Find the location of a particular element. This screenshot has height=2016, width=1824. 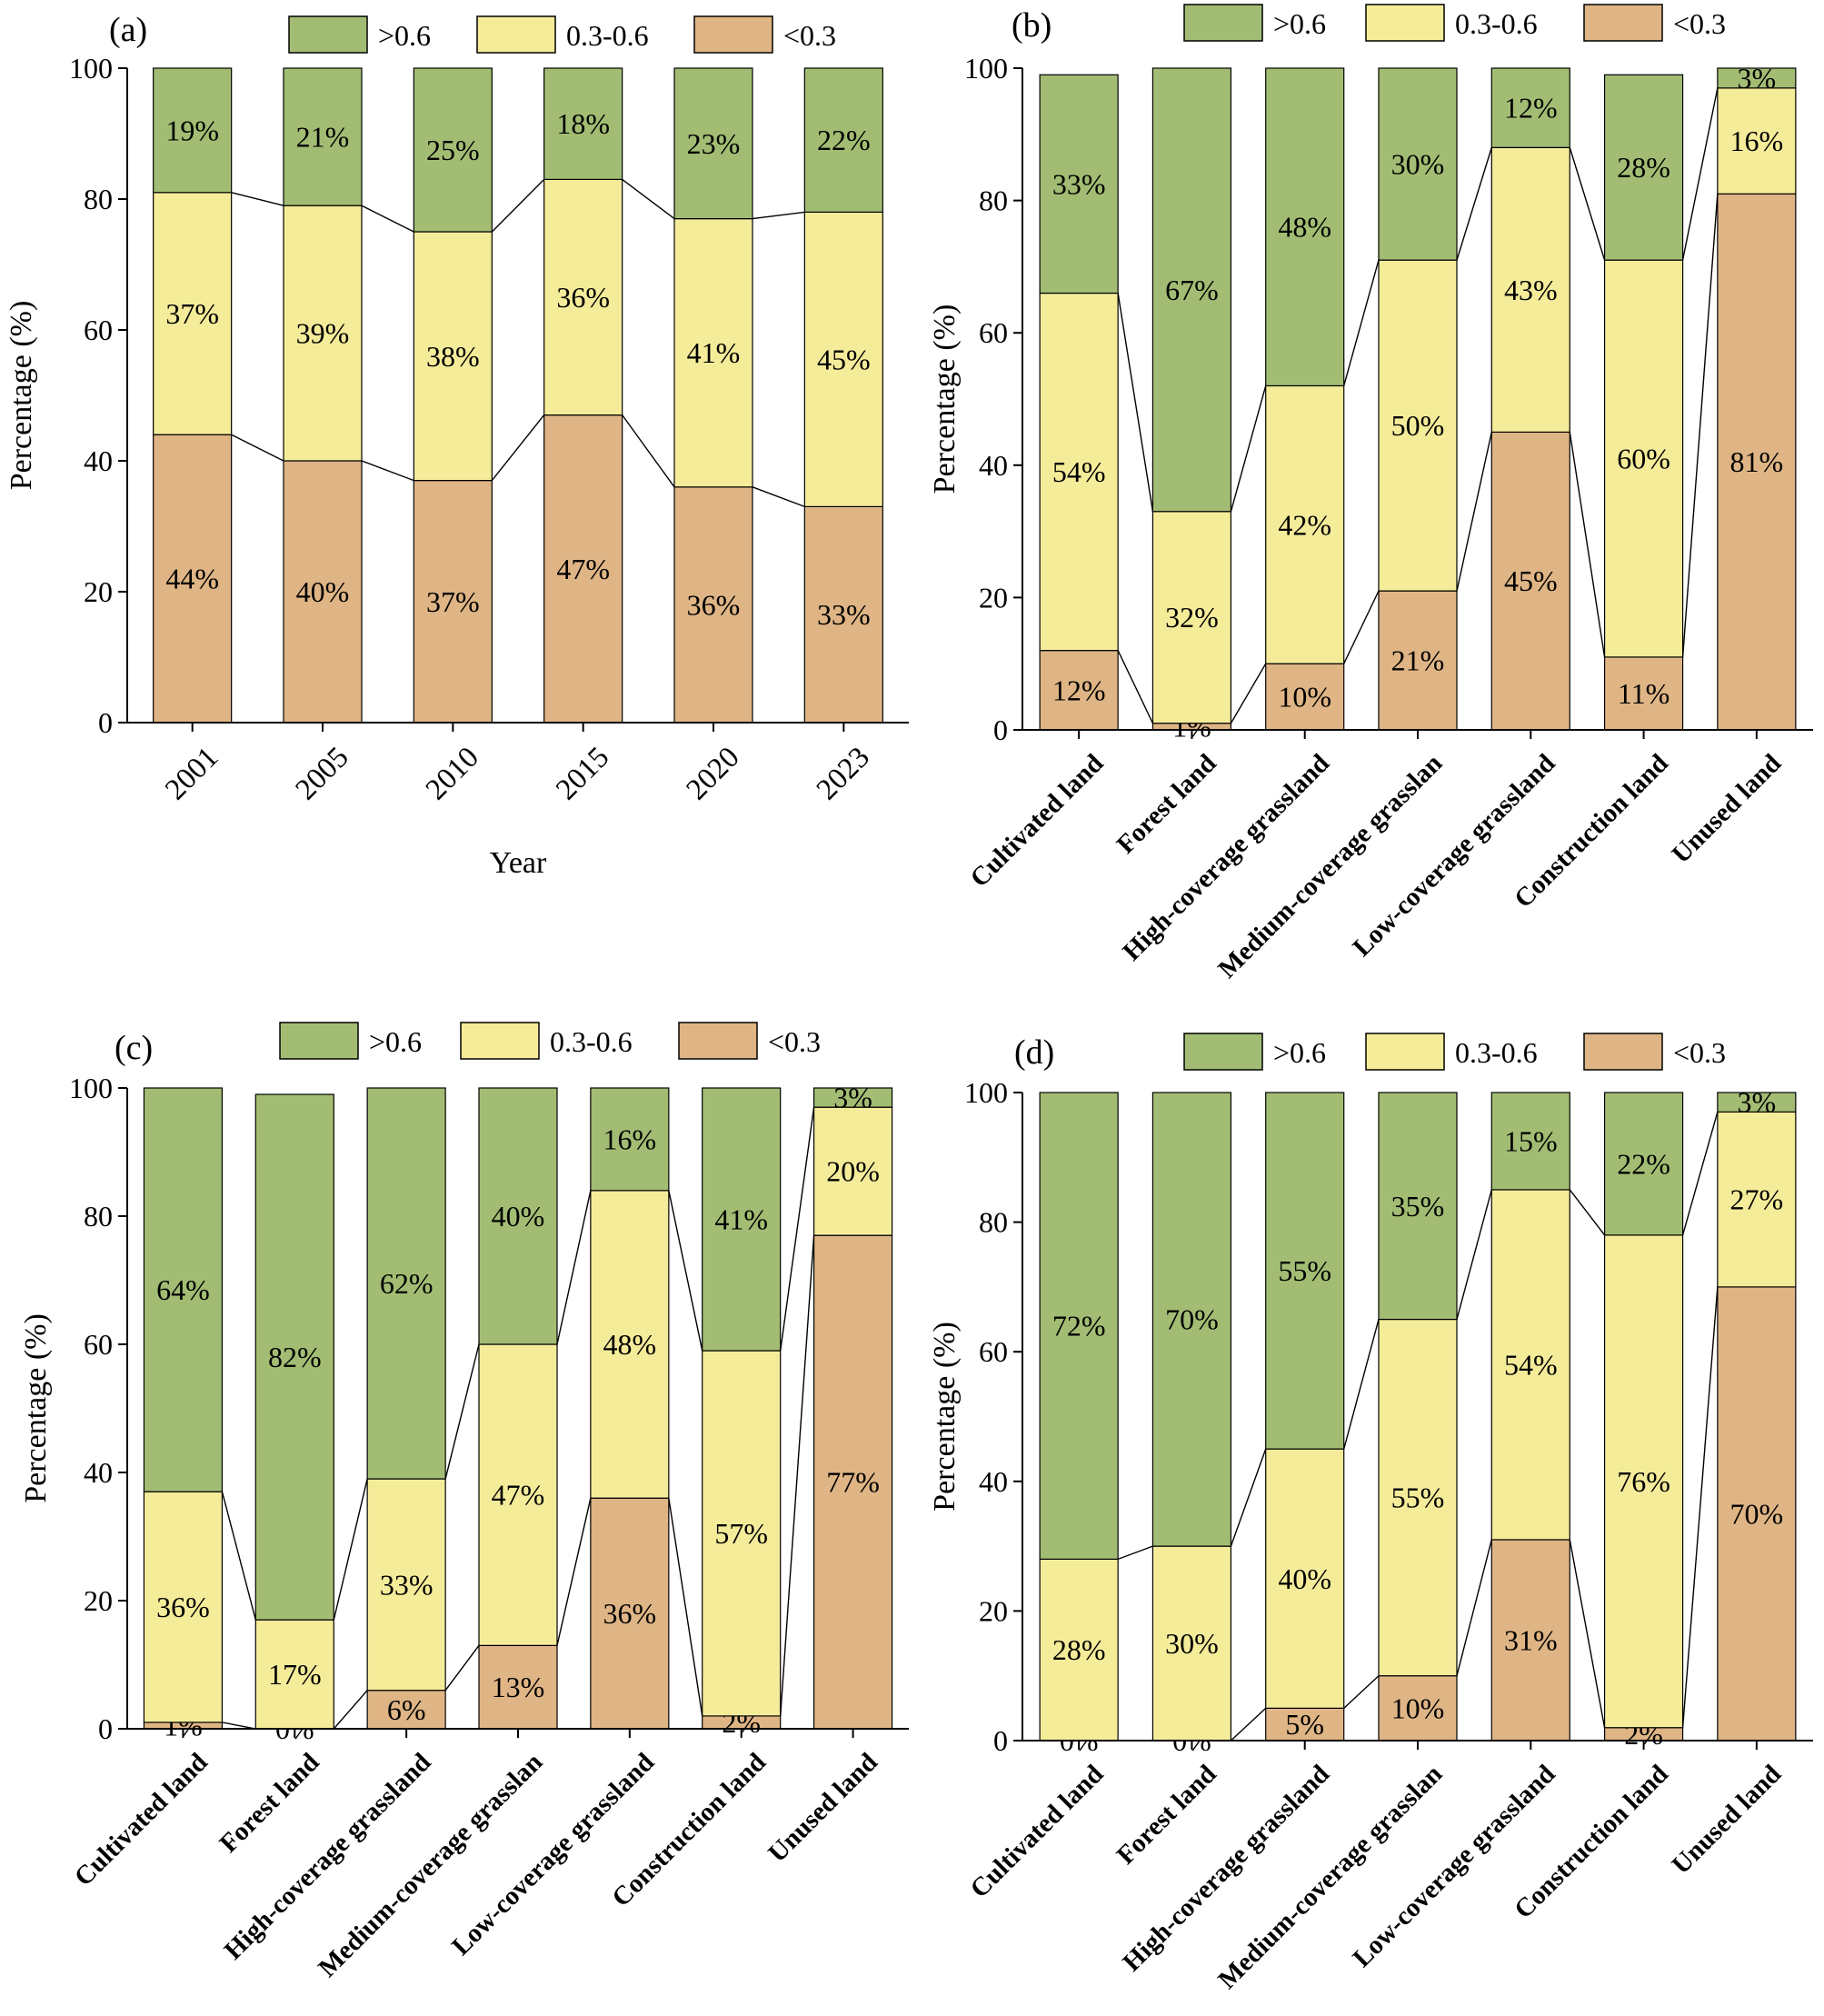

y-axis-title: Percentage (%) is located at coordinates (945, 1417).